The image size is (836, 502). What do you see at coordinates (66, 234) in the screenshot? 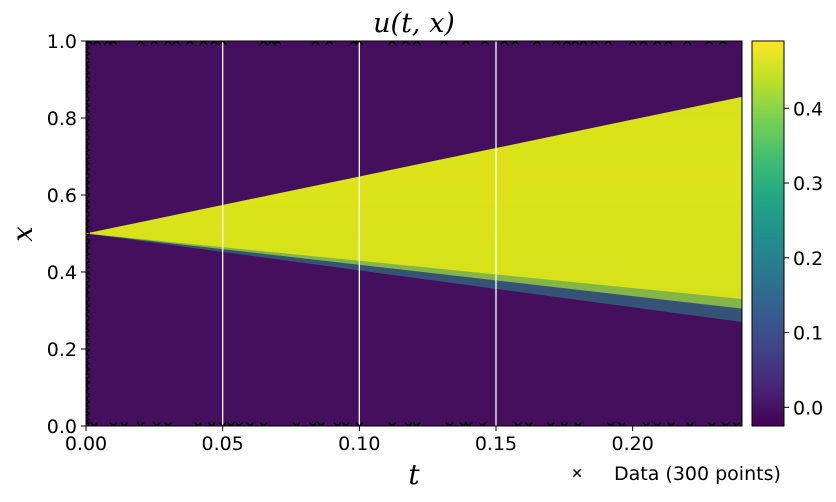
I see `y-axis: 0.0 0.2 0.4 0.6 0.8 1.0` at bounding box center [66, 234].